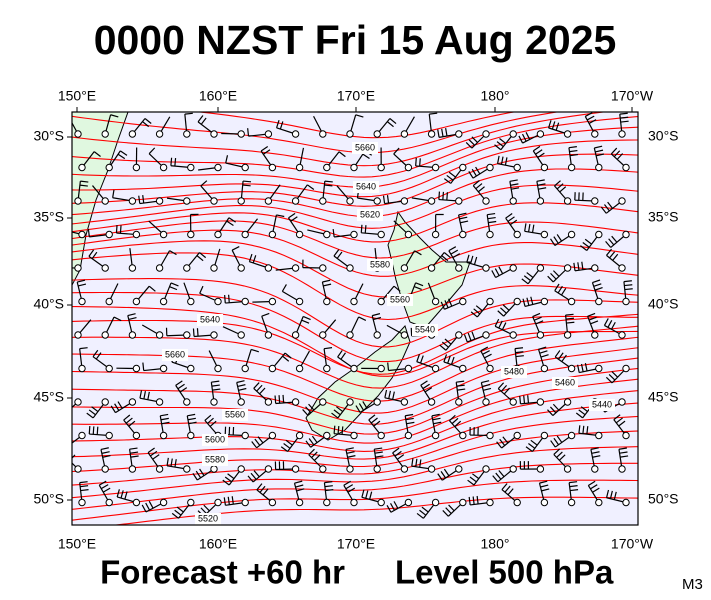 Image resolution: width=711 pixels, height=600 pixels. I want to click on contour-label: 5560, so click(235, 414).